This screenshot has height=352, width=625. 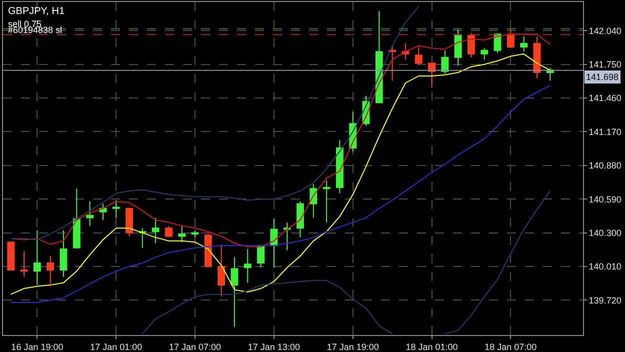 What do you see at coordinates (510, 347) in the screenshot?
I see `x-tick-label: 18 Jan 07:00` at bounding box center [510, 347].